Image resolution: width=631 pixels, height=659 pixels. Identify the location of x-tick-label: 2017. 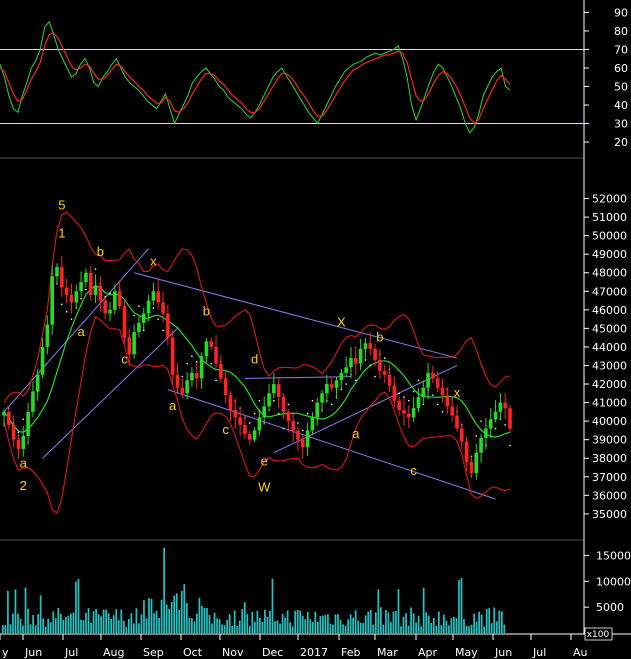
(314, 652).